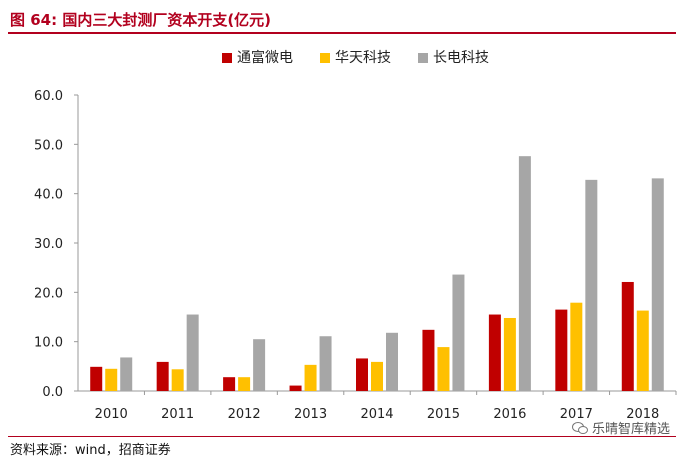 This screenshot has height=459, width=684. What do you see at coordinates (52, 392) in the screenshot?
I see `y-tick-label: 0.0` at bounding box center [52, 392].